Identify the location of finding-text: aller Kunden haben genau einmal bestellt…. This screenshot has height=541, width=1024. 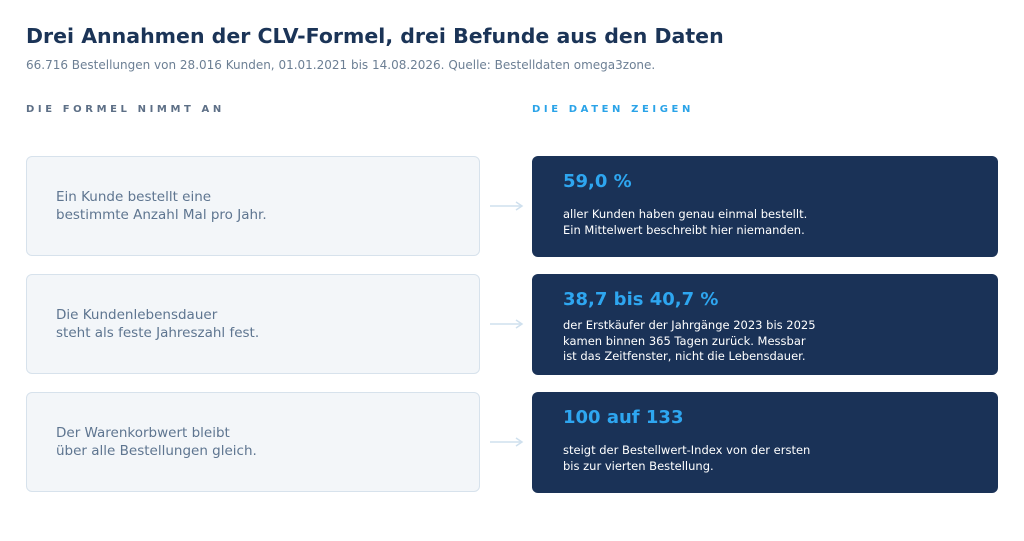
(685, 222).